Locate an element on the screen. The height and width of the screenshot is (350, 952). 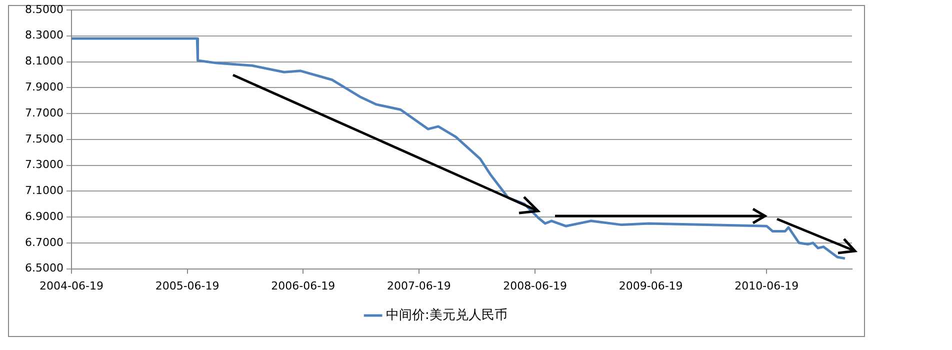
y-tick-label: 7.9000 is located at coordinates (44, 87).